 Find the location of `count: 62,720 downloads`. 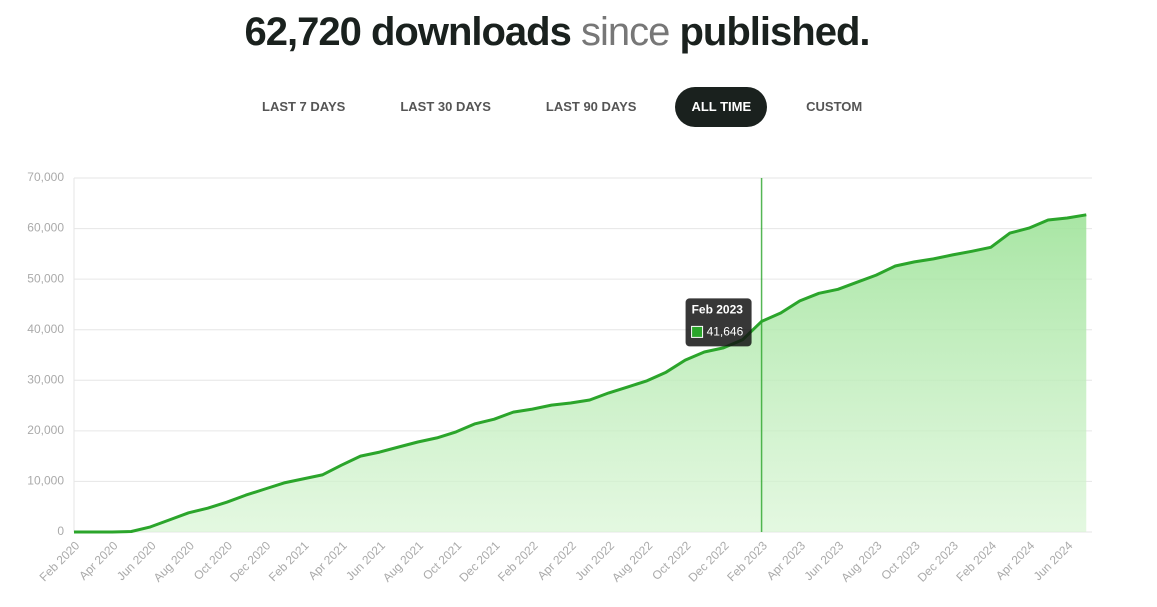

count: 62,720 downloads is located at coordinates (408, 32).